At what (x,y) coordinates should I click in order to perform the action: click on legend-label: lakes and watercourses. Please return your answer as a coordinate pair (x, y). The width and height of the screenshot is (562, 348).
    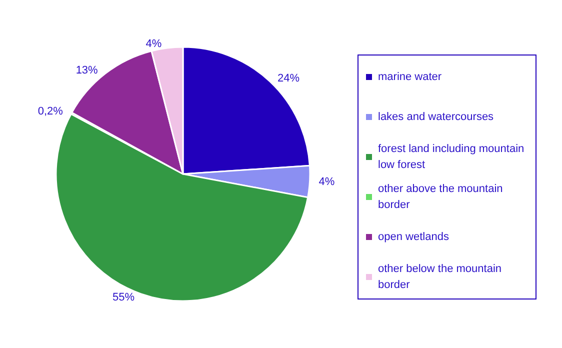
    Looking at the image, I should click on (436, 117).